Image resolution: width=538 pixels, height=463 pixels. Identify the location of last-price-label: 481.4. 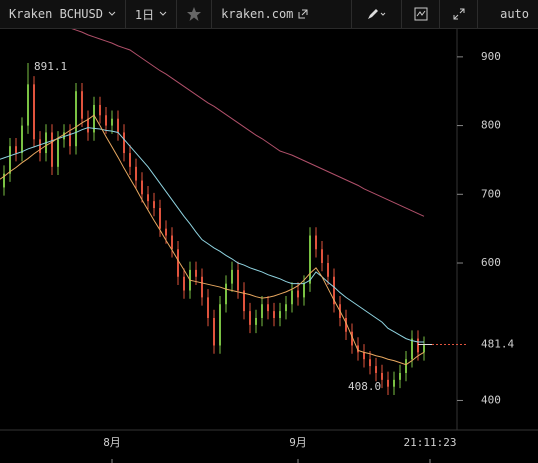
(497, 344).